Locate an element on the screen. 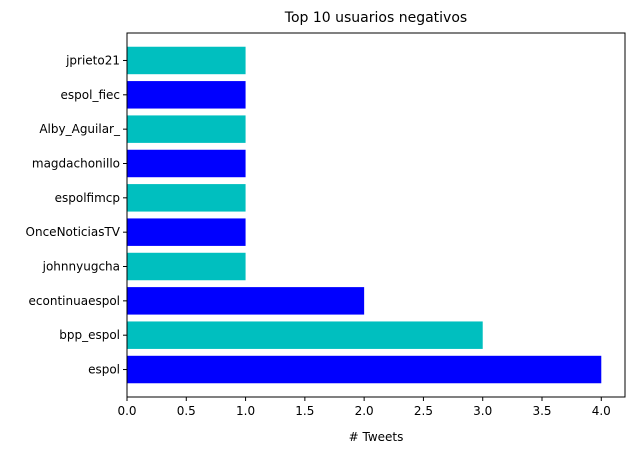 Image resolution: width=635 pixels, height=453 pixels. chart-title: Top 10 usuarios negativos is located at coordinates (375, 18).